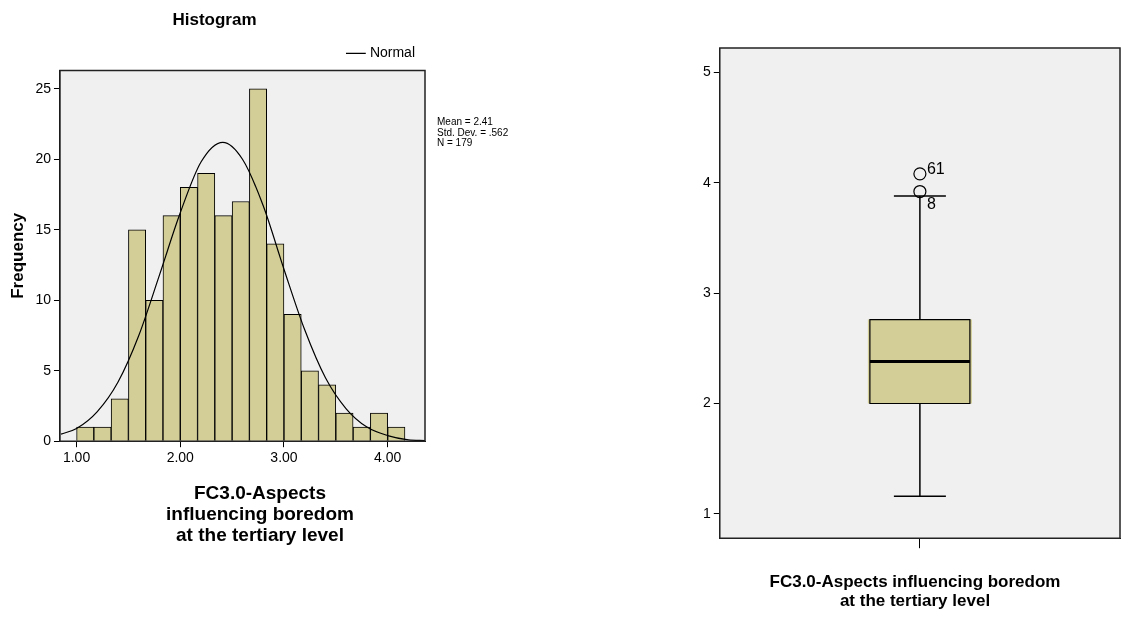 This screenshot has width=1128, height=617. Describe the element at coordinates (473, 132) in the screenshot. I see `text: Std. Dev. = .562` at that location.